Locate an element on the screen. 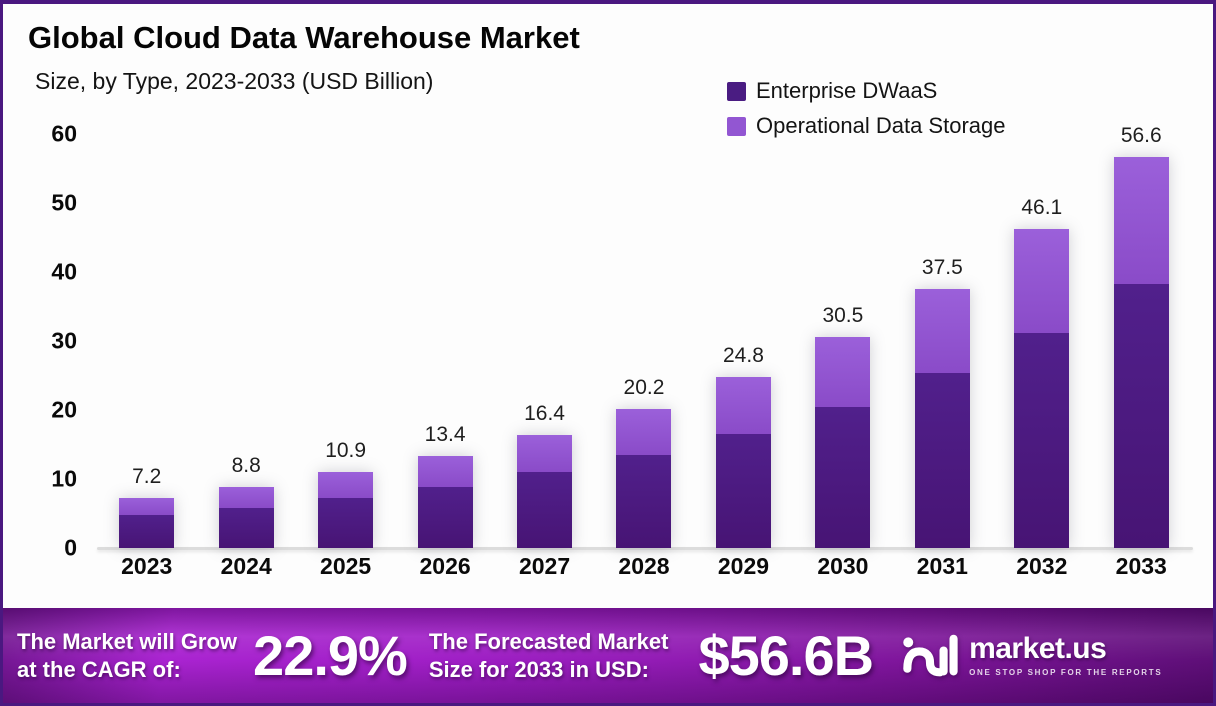  bar-group-2024: 8.8 is located at coordinates (245, 336).